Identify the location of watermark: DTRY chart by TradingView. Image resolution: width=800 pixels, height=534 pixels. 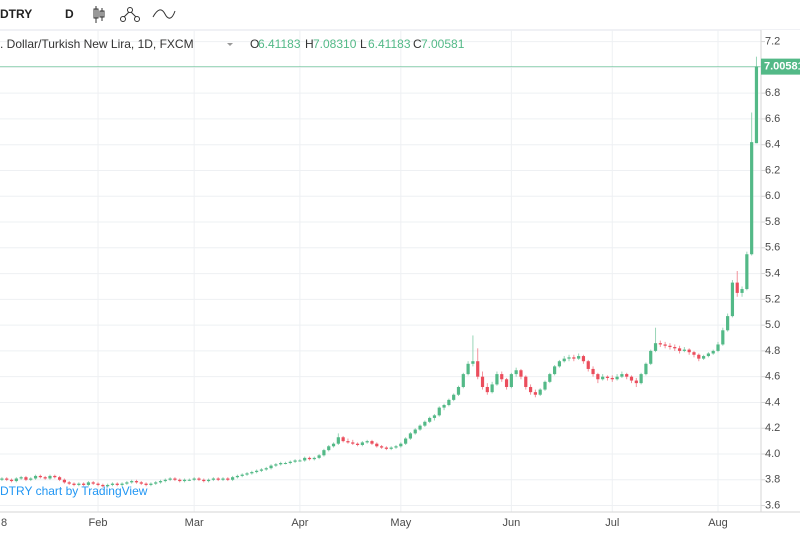
(74, 491).